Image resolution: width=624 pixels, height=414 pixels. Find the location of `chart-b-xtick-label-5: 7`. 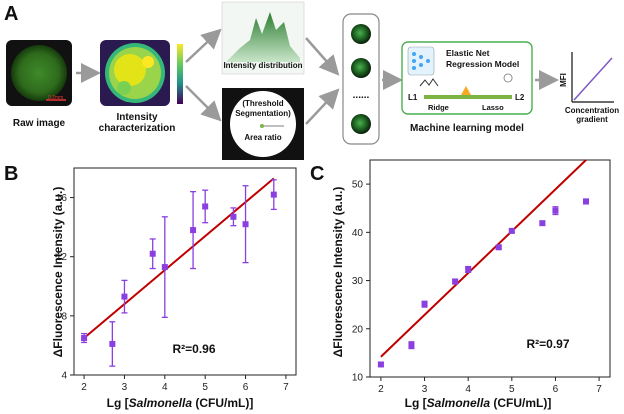

chart-b-xtick-label-5: 7 is located at coordinates (286, 387).